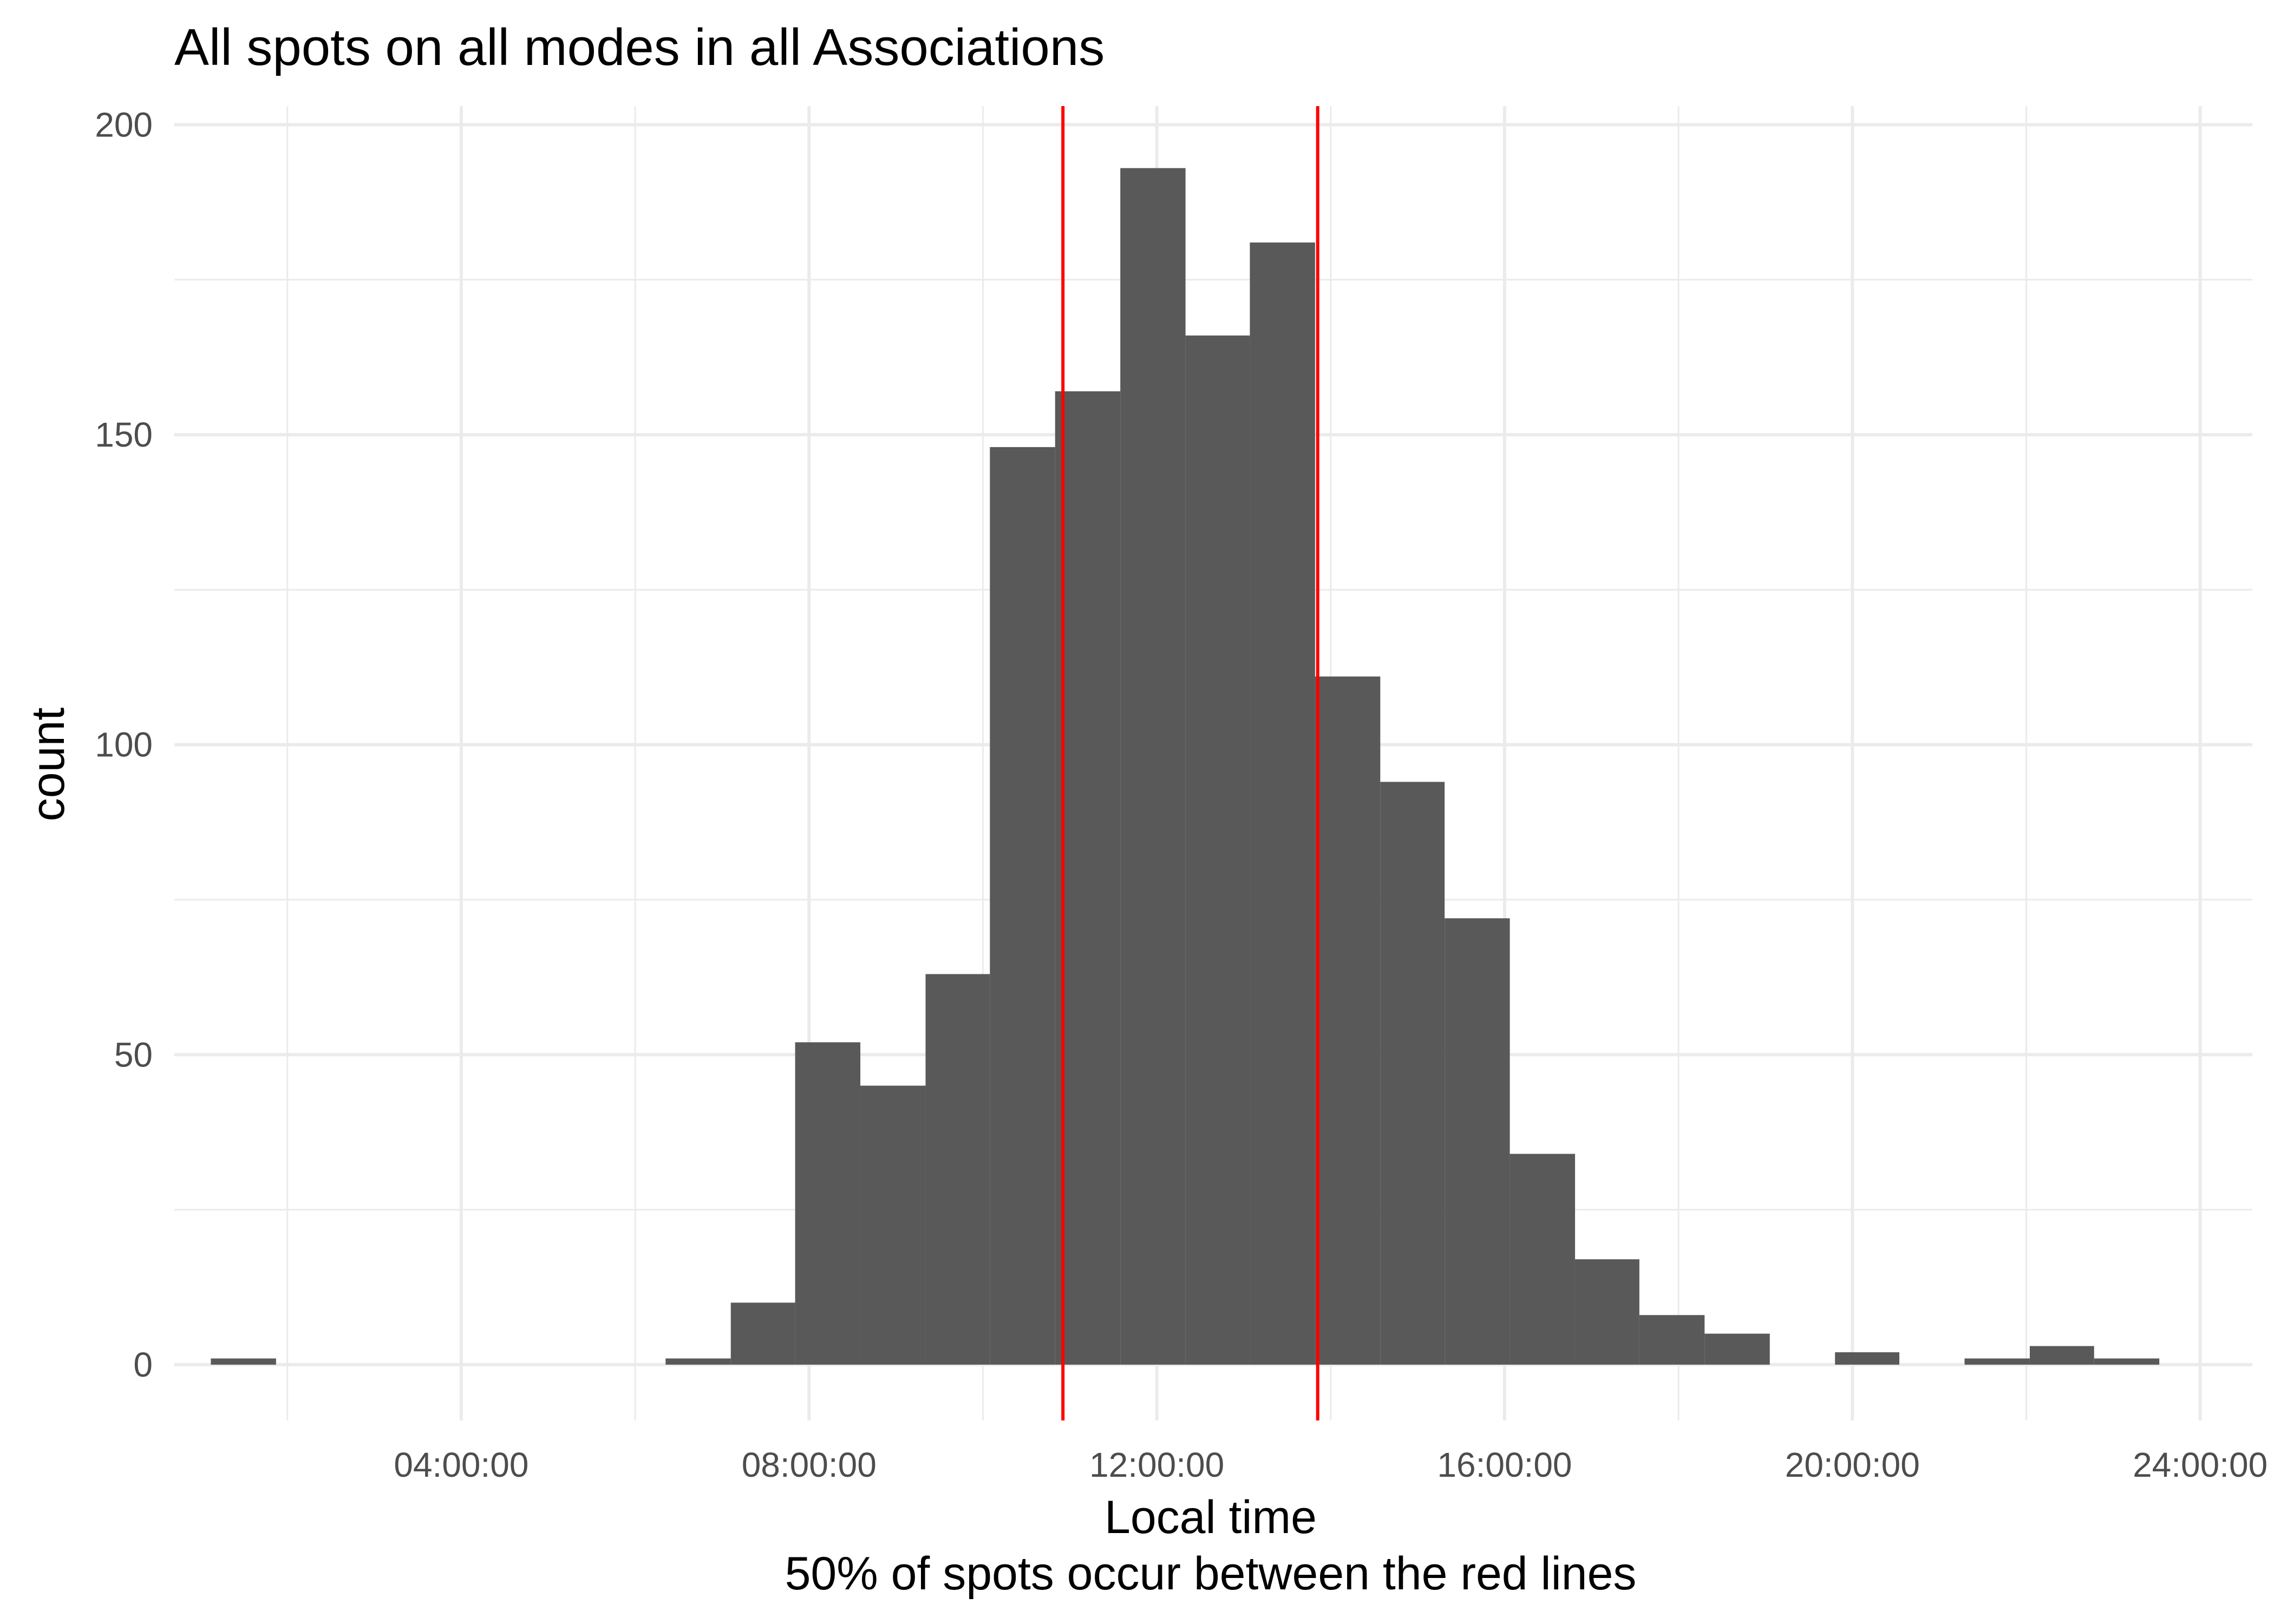  I want to click on x-tick-label: 12:00:00, so click(1157, 1465).